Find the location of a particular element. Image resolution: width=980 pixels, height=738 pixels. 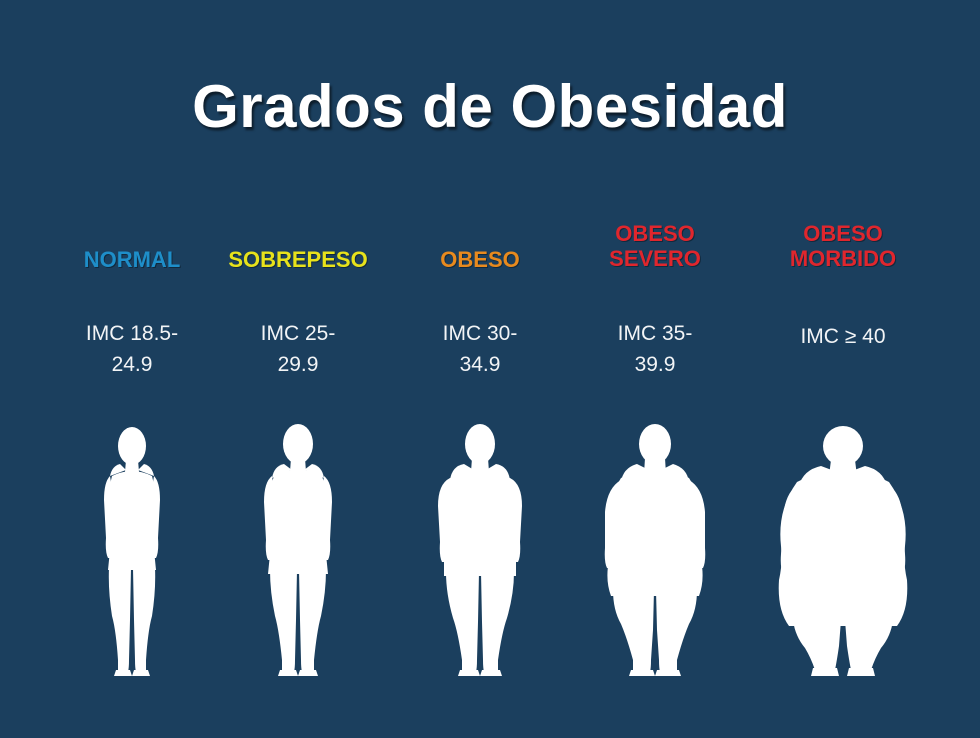

imc-range: IMC 30- 34.9 is located at coordinates (480, 349).